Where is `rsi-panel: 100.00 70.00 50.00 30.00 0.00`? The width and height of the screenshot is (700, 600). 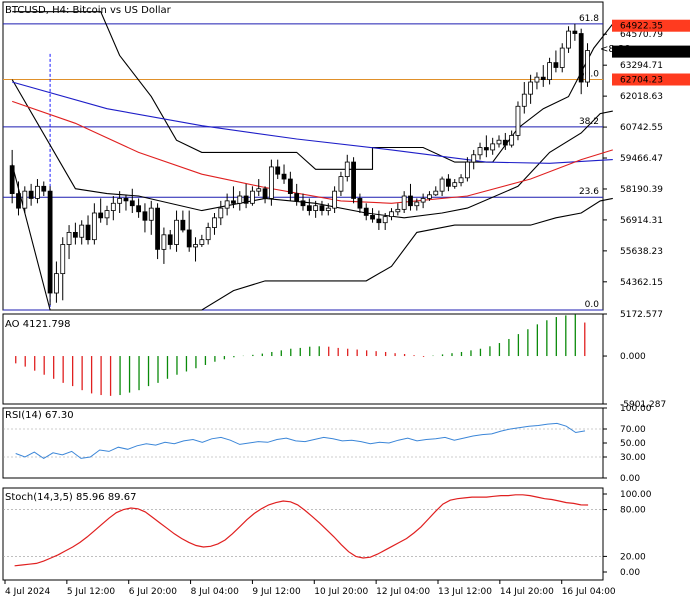 rsi-panel: 100.00 70.00 50.00 30.00 0.00 is located at coordinates (327, 444).